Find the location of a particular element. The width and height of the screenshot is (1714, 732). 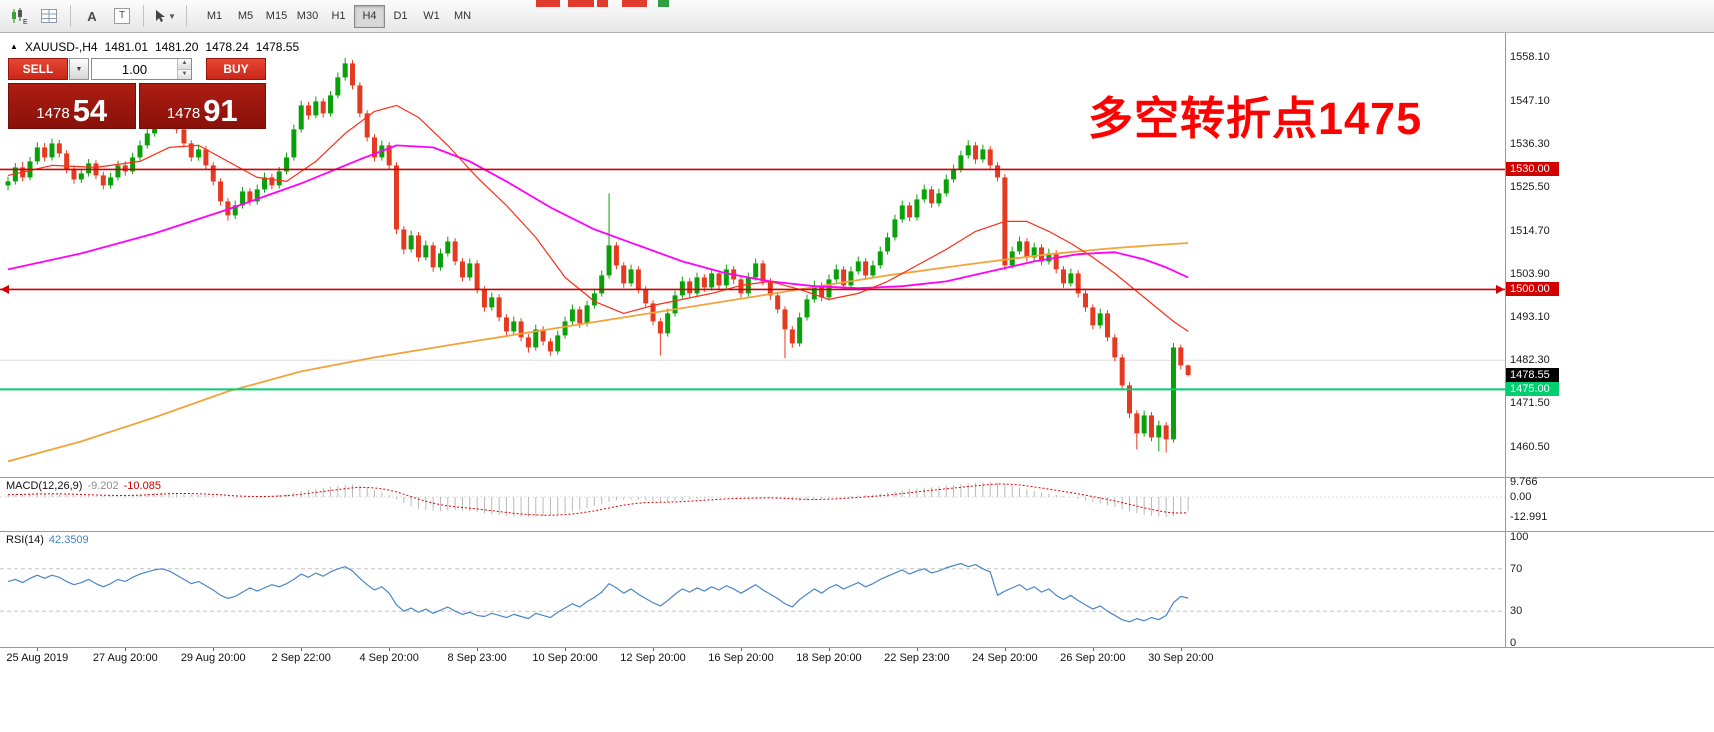

candlestick-chart-icon: E is located at coordinates (19, 16).